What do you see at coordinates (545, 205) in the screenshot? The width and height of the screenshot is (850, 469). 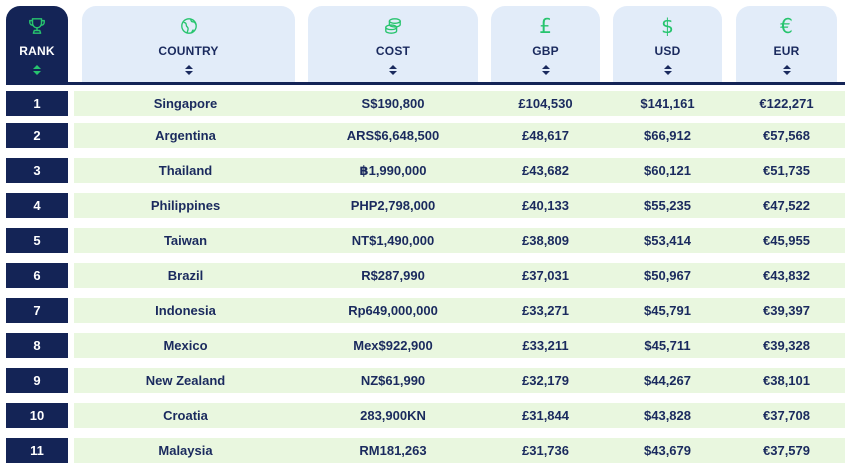 I see `gbp-cell: £40,133` at bounding box center [545, 205].